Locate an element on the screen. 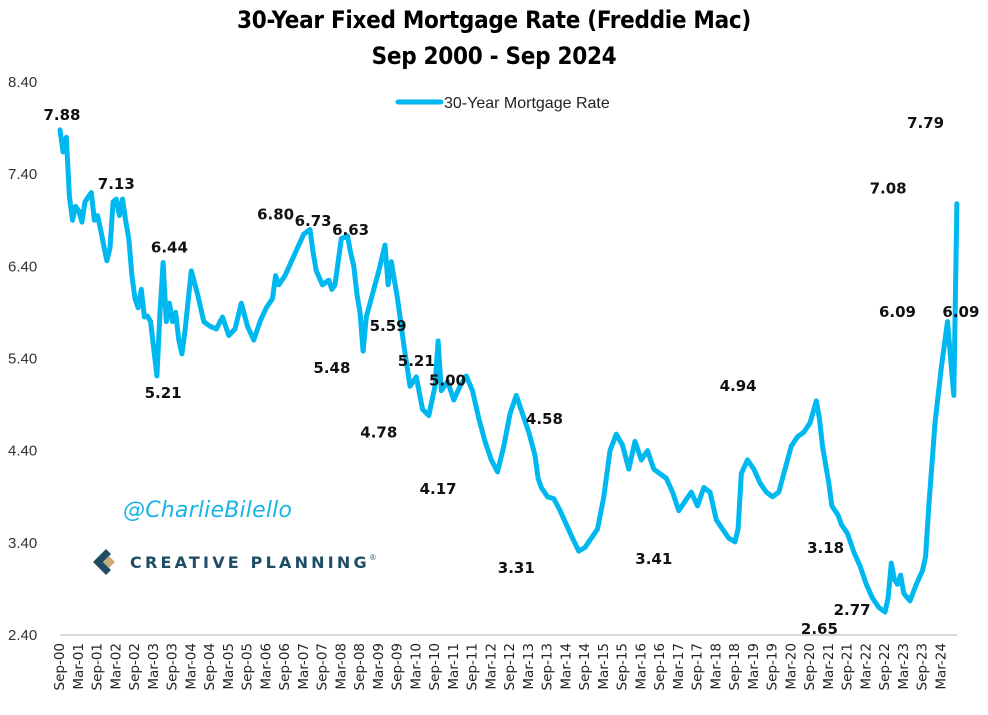 This screenshot has height=715, width=988. x-tick-label: Mar-03 is located at coordinates (154, 666).